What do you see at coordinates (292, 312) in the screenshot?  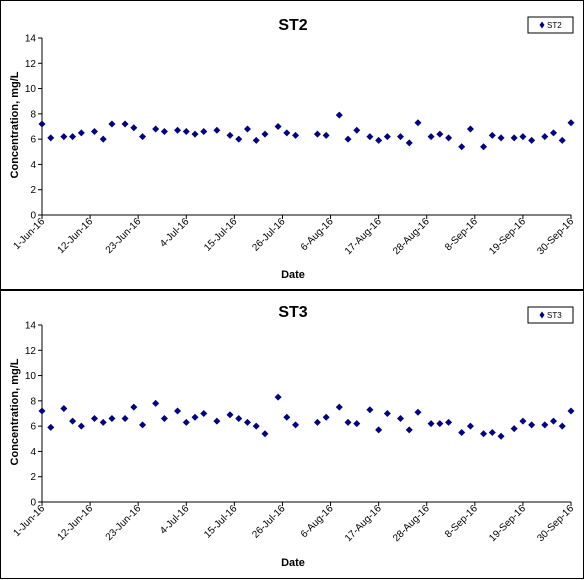 I see `chart-title: ST3` at bounding box center [292, 312].